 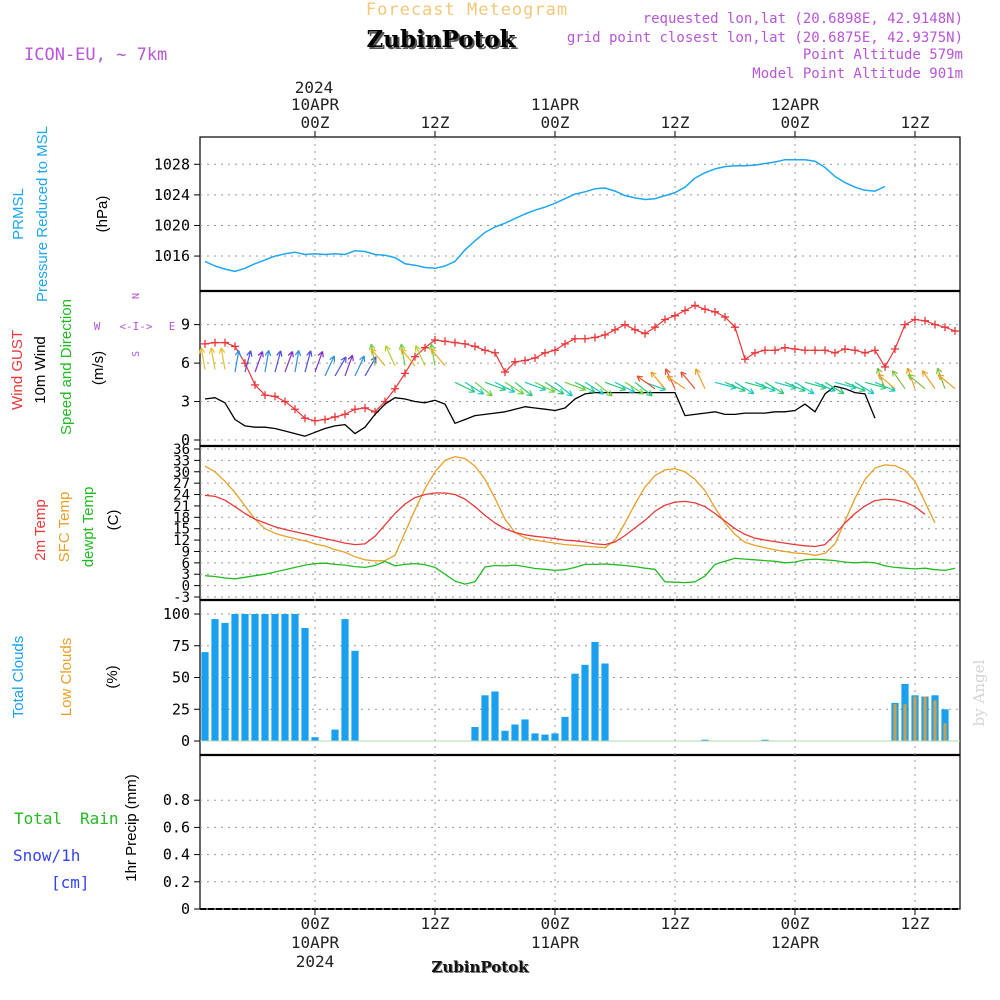 What do you see at coordinates (18, 677) in the screenshot?
I see `total-clouds-label: Total Clouds` at bounding box center [18, 677].